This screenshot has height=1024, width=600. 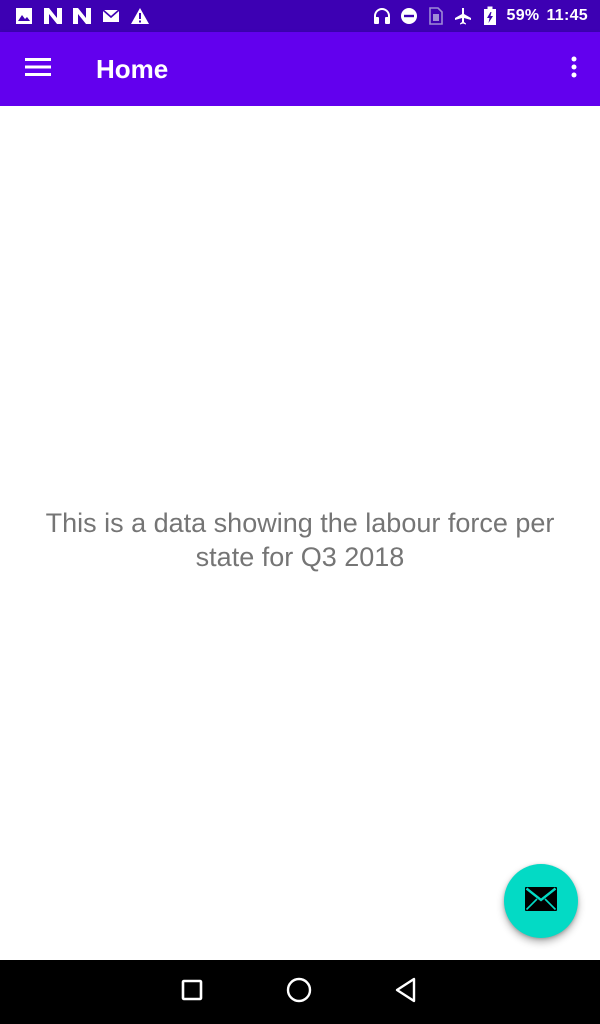 I want to click on battery-icon, so click(x=490, y=16).